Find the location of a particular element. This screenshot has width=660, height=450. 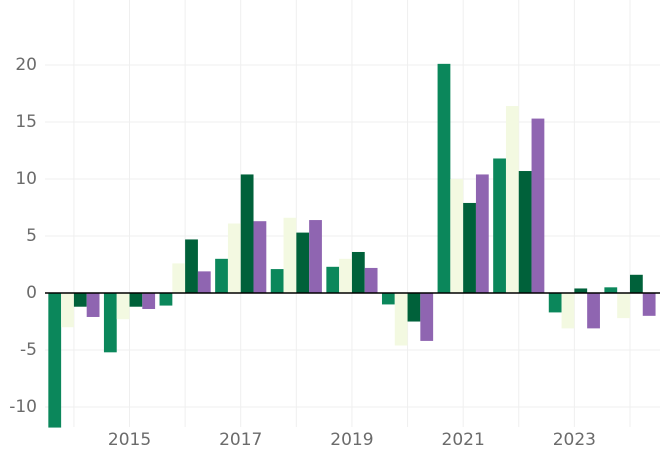

x-tick-label: 2021 is located at coordinates (463, 440).